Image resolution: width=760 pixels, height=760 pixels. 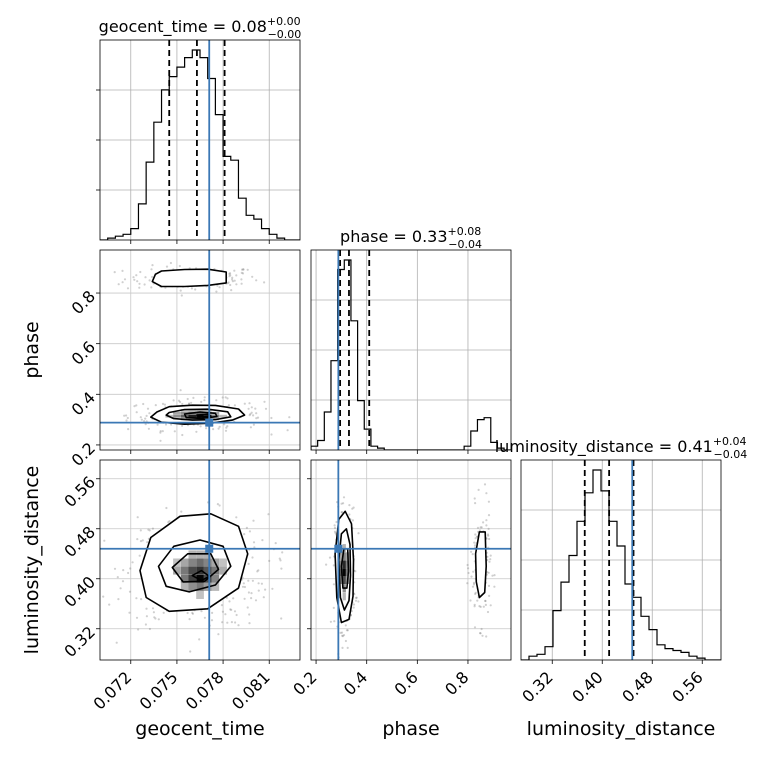 What do you see at coordinates (153, 27) in the screenshot?
I see `title-name: geocent_time` at bounding box center [153, 27].